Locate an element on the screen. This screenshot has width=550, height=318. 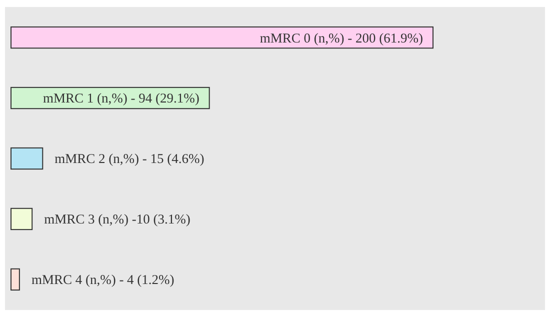
y-tick-label: mMRC 1 (n,%) - 94 (29.1%) is located at coordinates (121, 98).